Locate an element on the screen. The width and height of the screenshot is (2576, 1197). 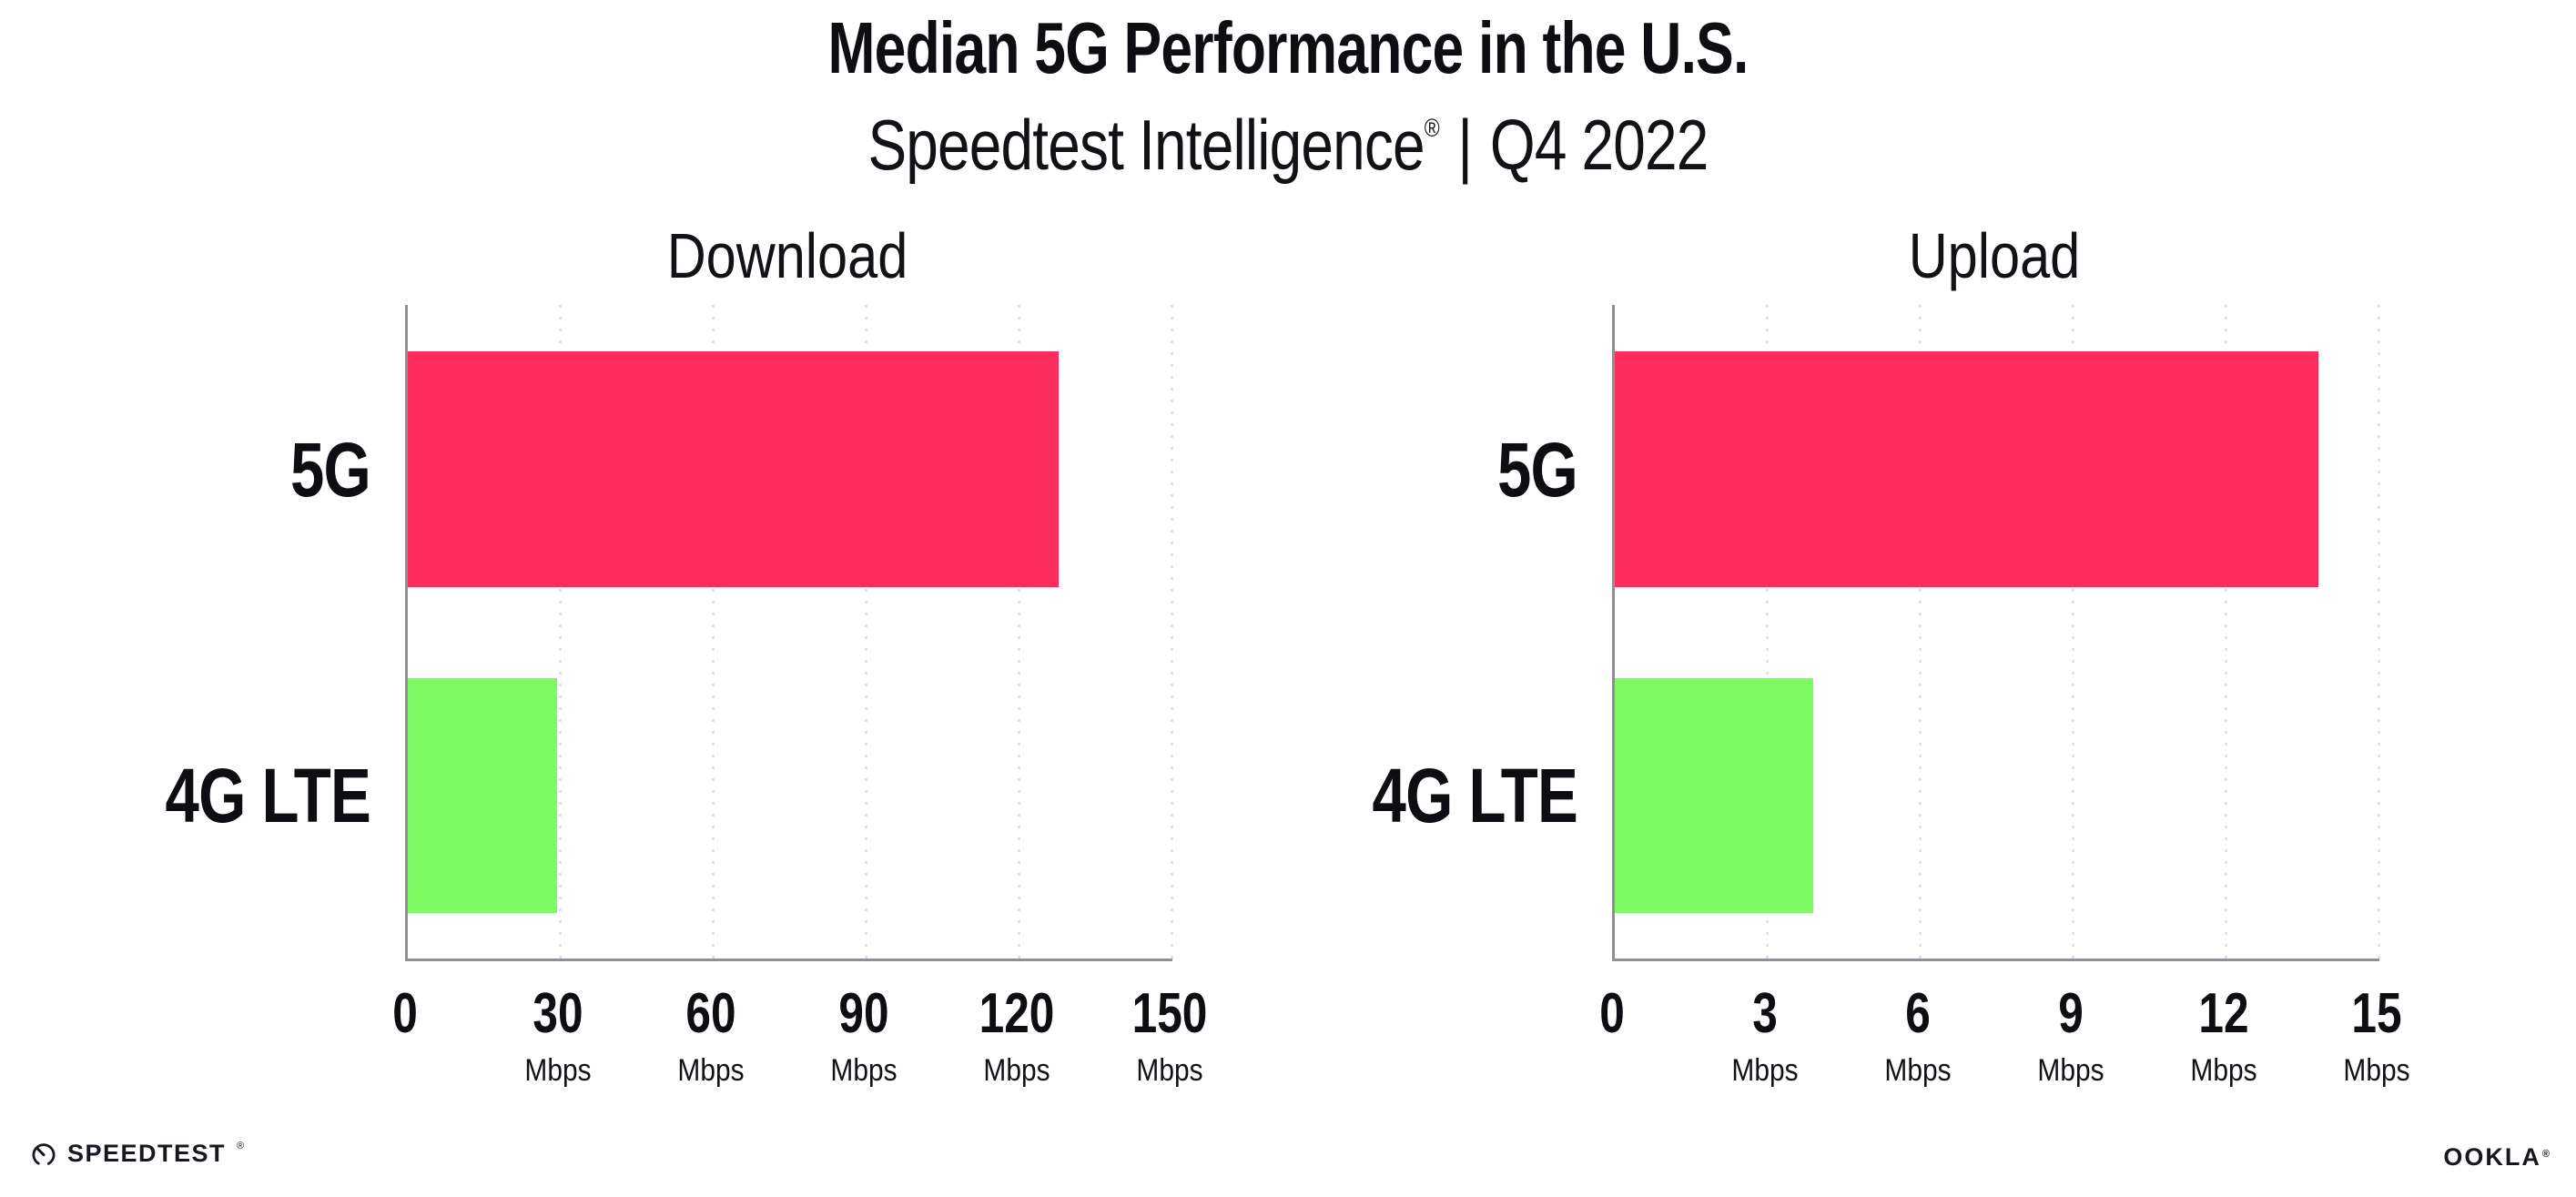
x-tick-label: 3 Mbps is located at coordinates (1765, 1035).